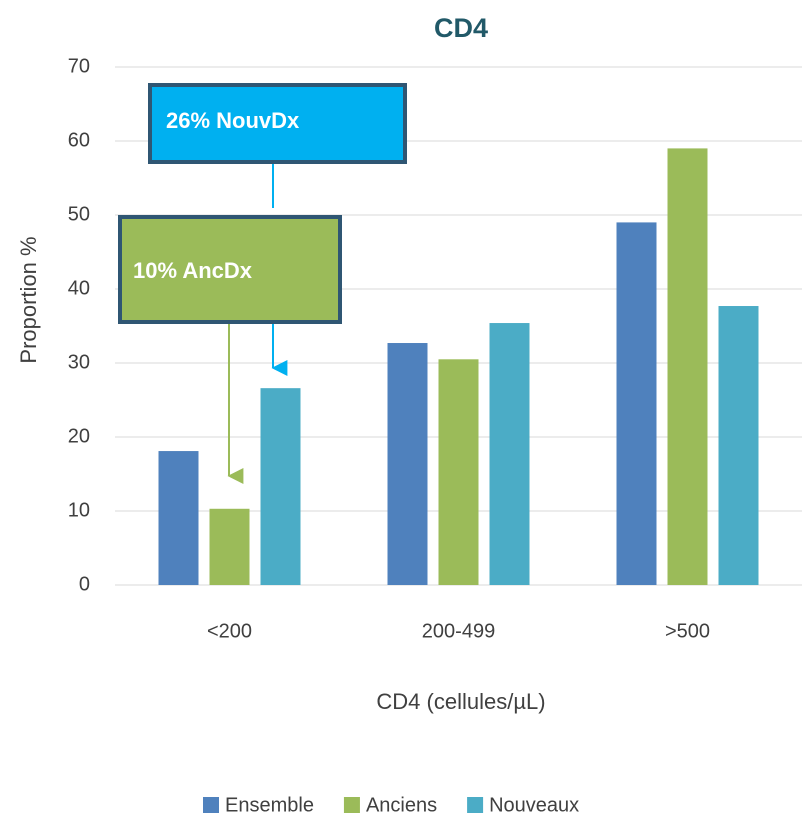 The width and height of the screenshot is (802, 821). Describe the element at coordinates (79, 140) in the screenshot. I see `y-tick-label: 60` at that location.